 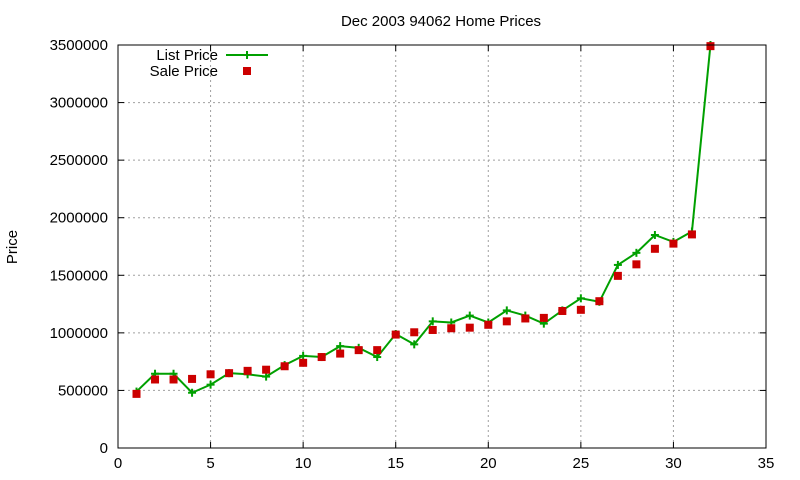 I want to click on x-tick-label: 20, so click(x=488, y=463).